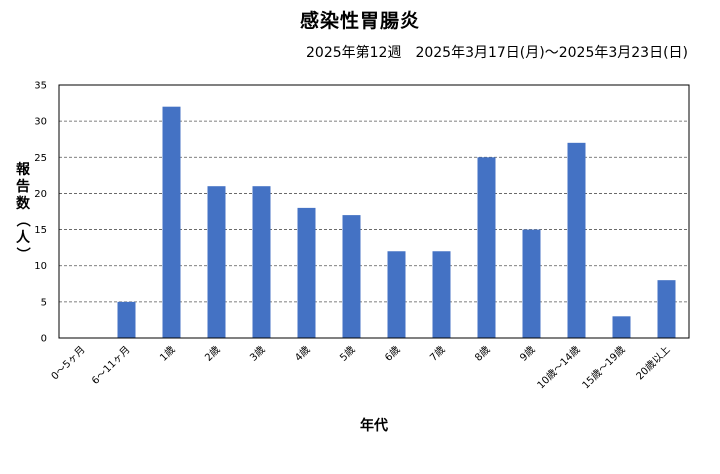 This screenshot has height=474, width=720. What do you see at coordinates (23, 237) in the screenshot?
I see `y-axis-title-char: 人` at bounding box center [23, 237].